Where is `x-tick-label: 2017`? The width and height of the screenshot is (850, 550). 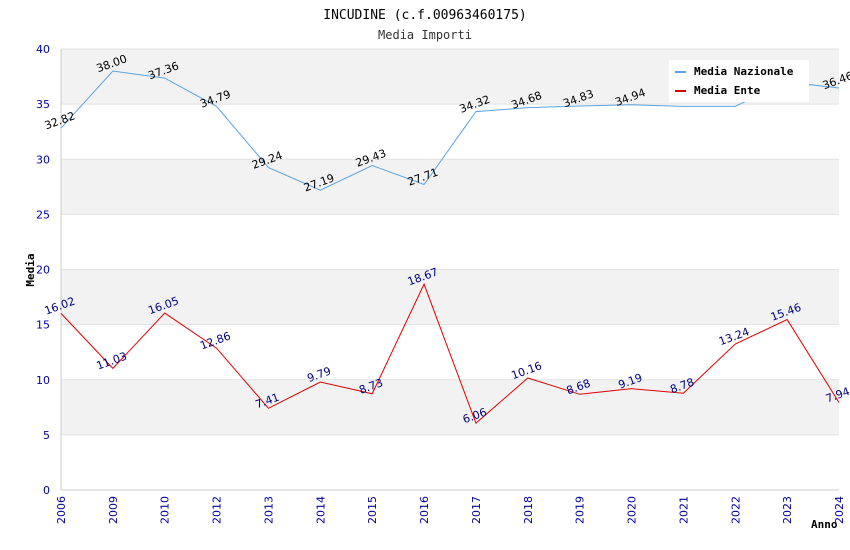 x-tick-label: 2017 is located at coordinates (476, 510).